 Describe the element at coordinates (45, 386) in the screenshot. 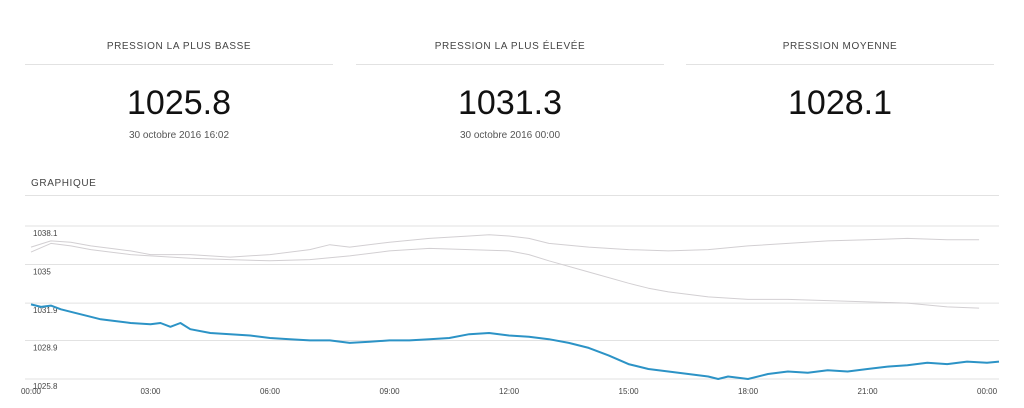

I see `y-tick-label: 1025.8` at that location.